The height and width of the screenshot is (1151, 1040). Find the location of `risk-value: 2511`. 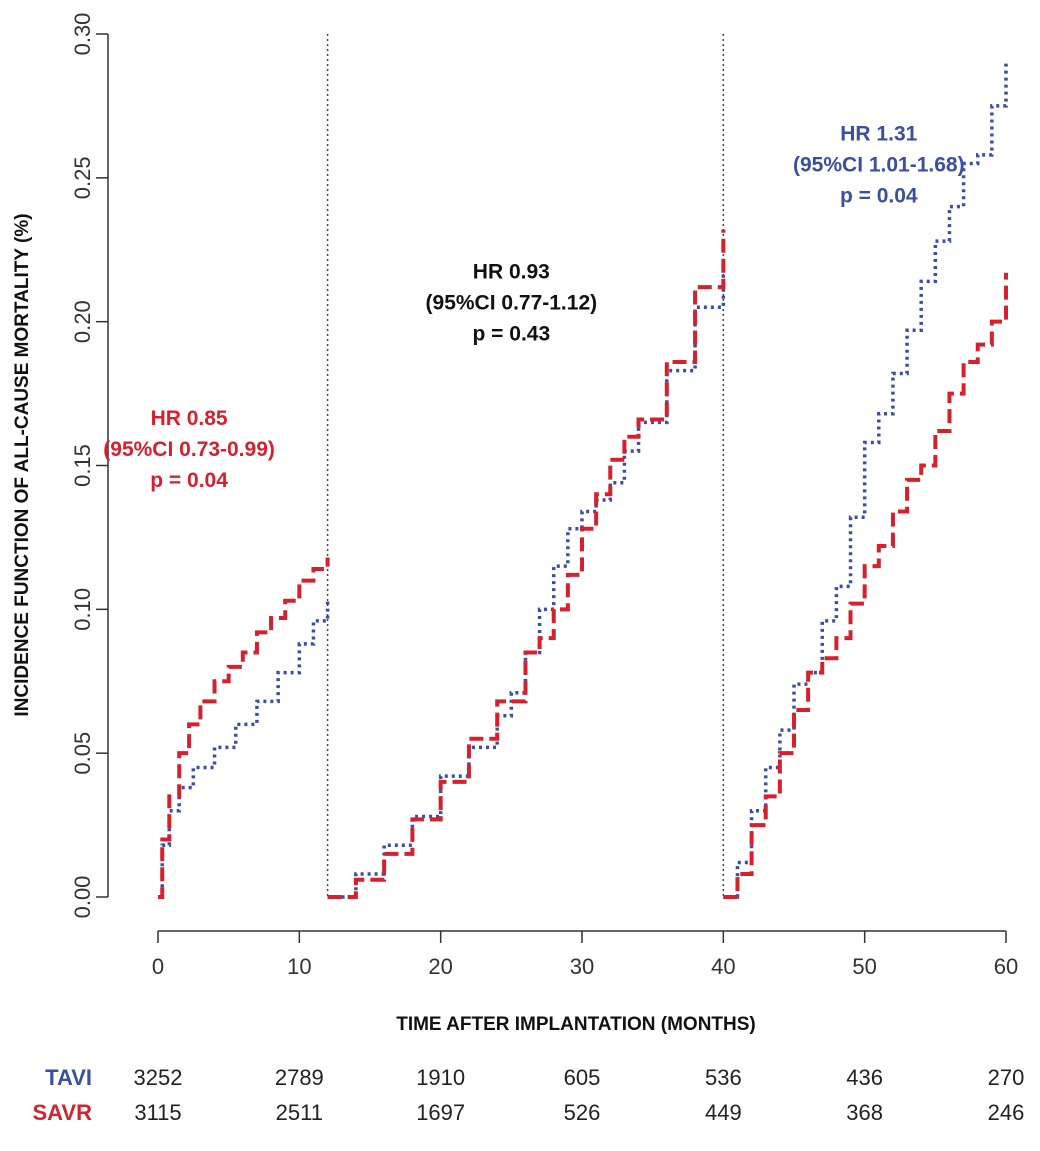

risk-value: 2511 is located at coordinates (299, 1112).